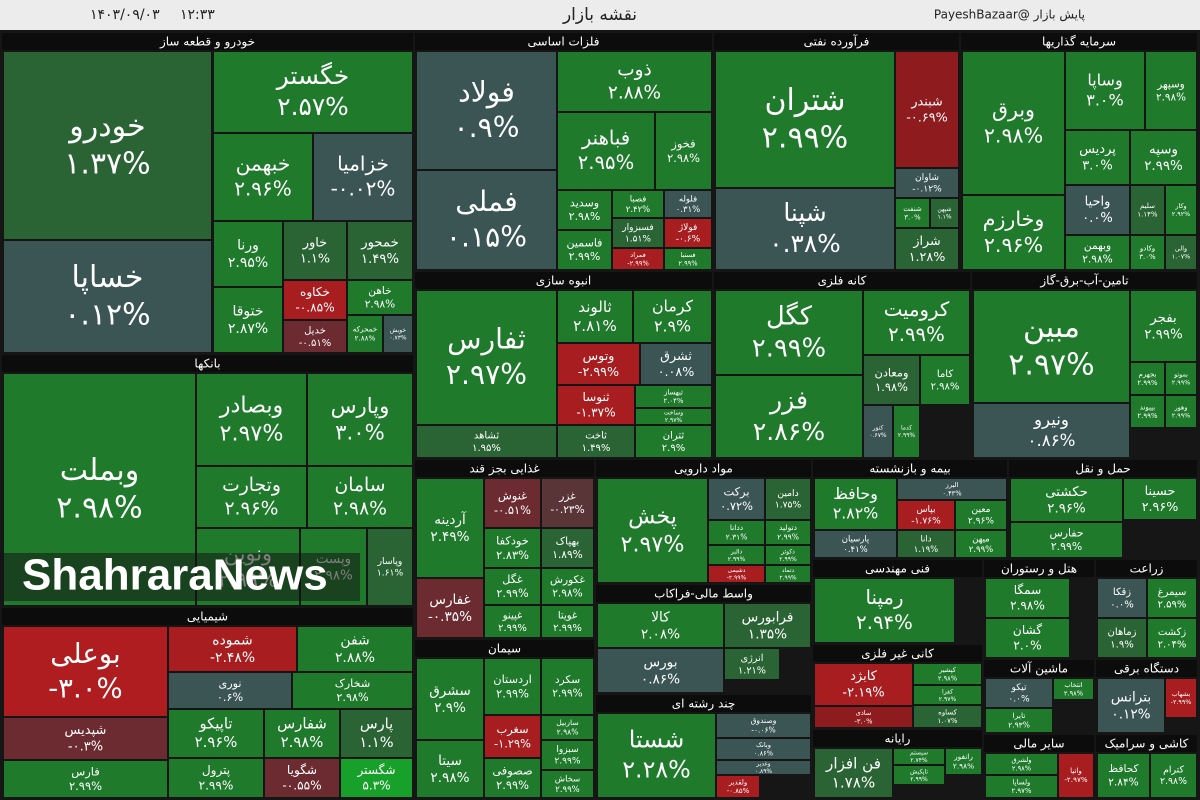 This screenshot has height=800, width=1200. Describe the element at coordinates (854, 782) in the screenshot. I see `tile-label: ۱.۷۸%` at that location.